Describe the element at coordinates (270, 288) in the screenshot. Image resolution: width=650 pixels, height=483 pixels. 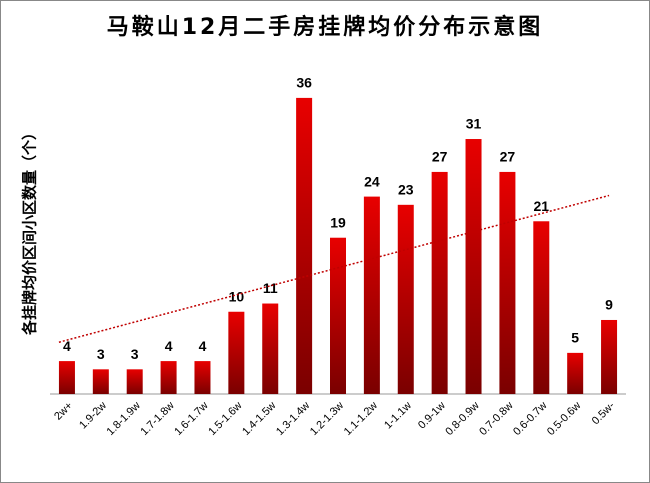
I see `value-label: 11` at that location.